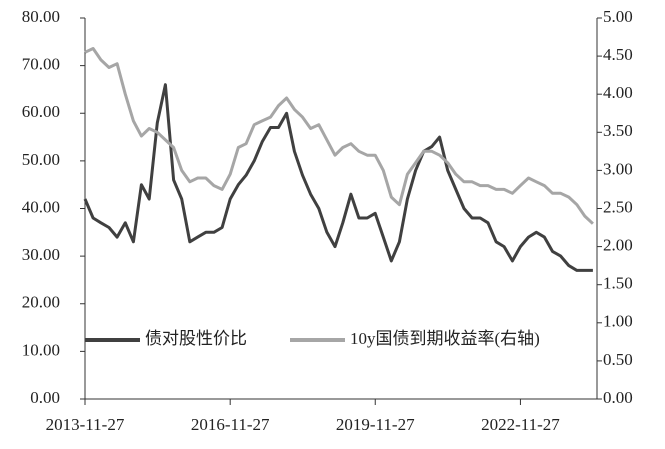 This screenshot has width=665, height=449. What do you see at coordinates (41, 206) in the screenshot?
I see `y-tick-label: 40.00` at bounding box center [41, 206].